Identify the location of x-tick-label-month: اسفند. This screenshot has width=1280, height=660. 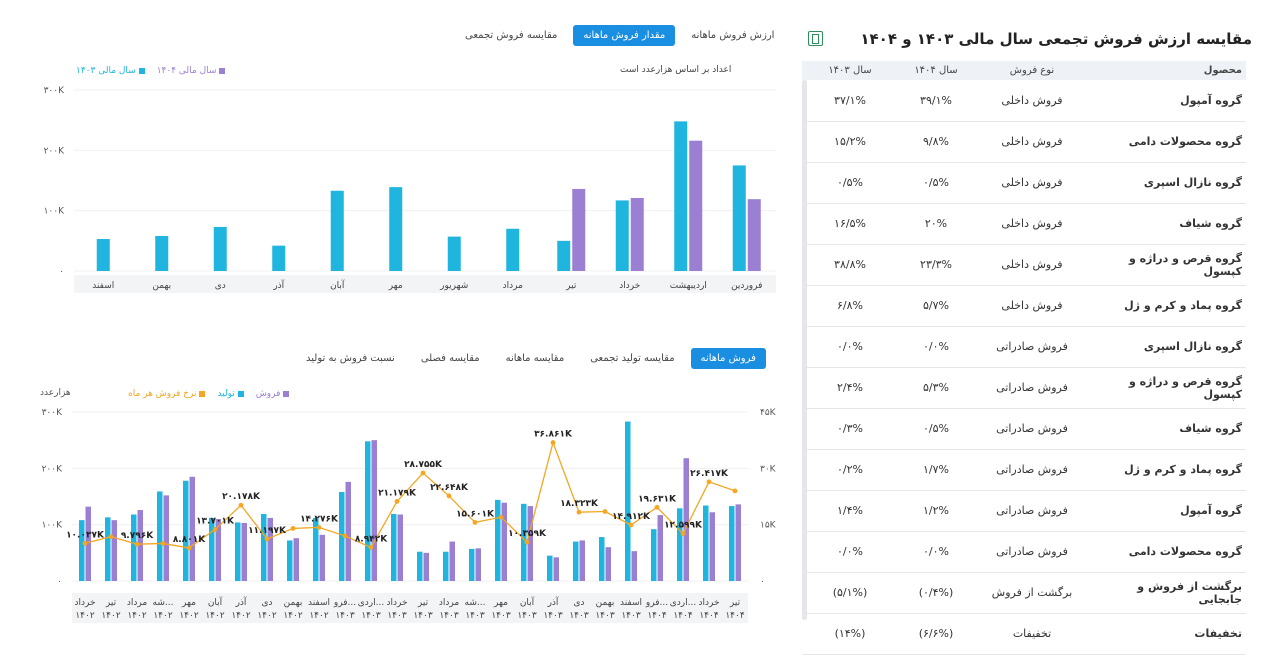
(319, 603).